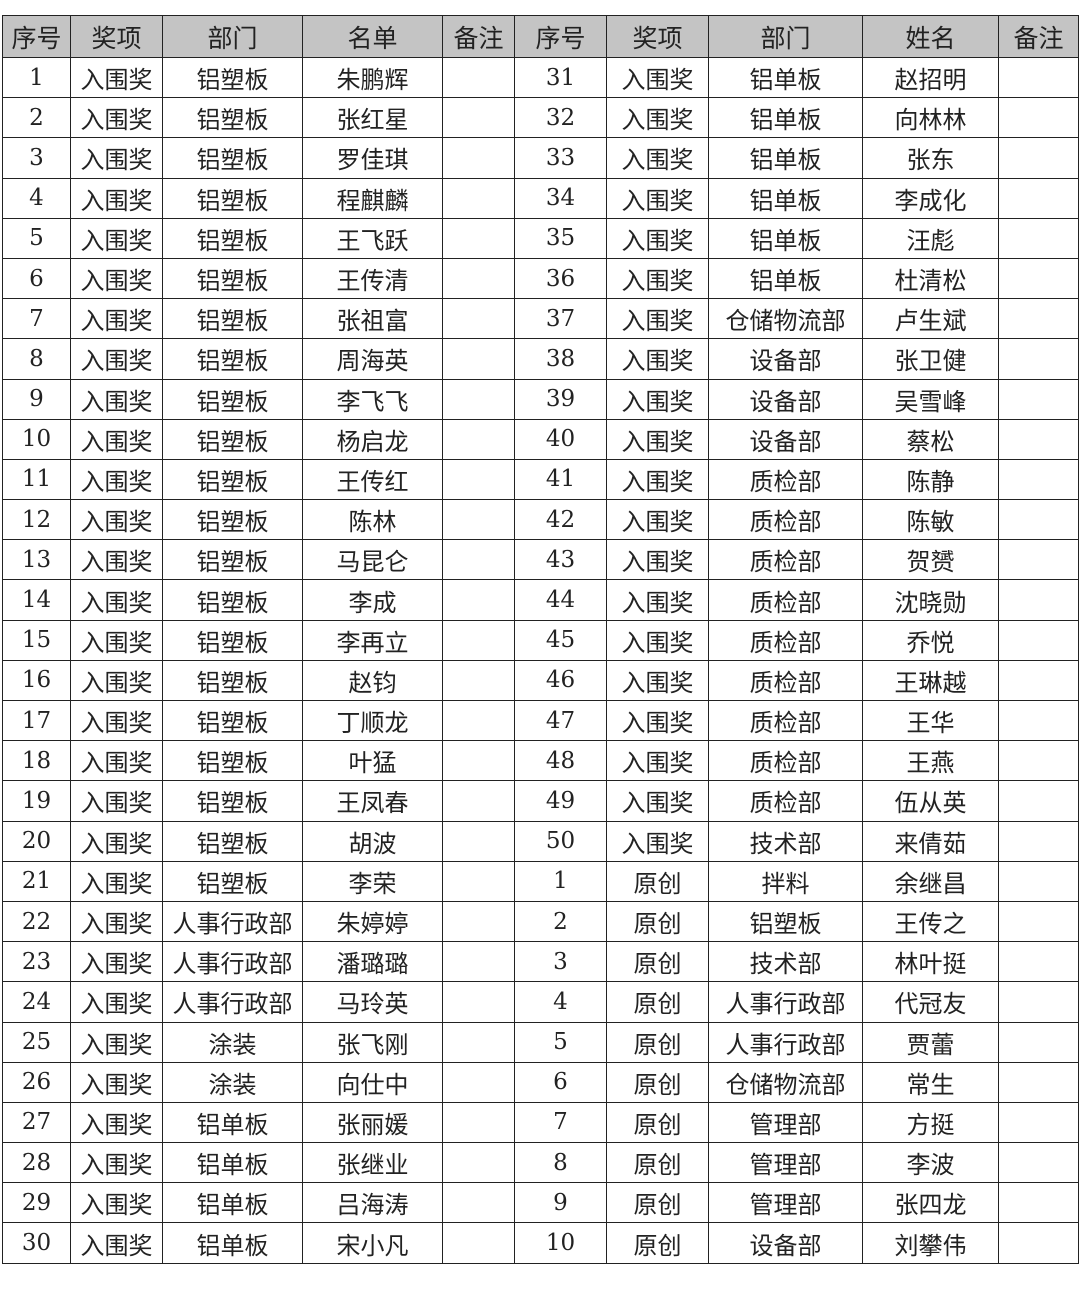 This screenshot has width=1080, height=1294. What do you see at coordinates (540, 761) in the screenshot?
I see `table-row: 18 入围奖 铝塑板 叶猛 48 入围奖 质检部 王燕` at bounding box center [540, 761].